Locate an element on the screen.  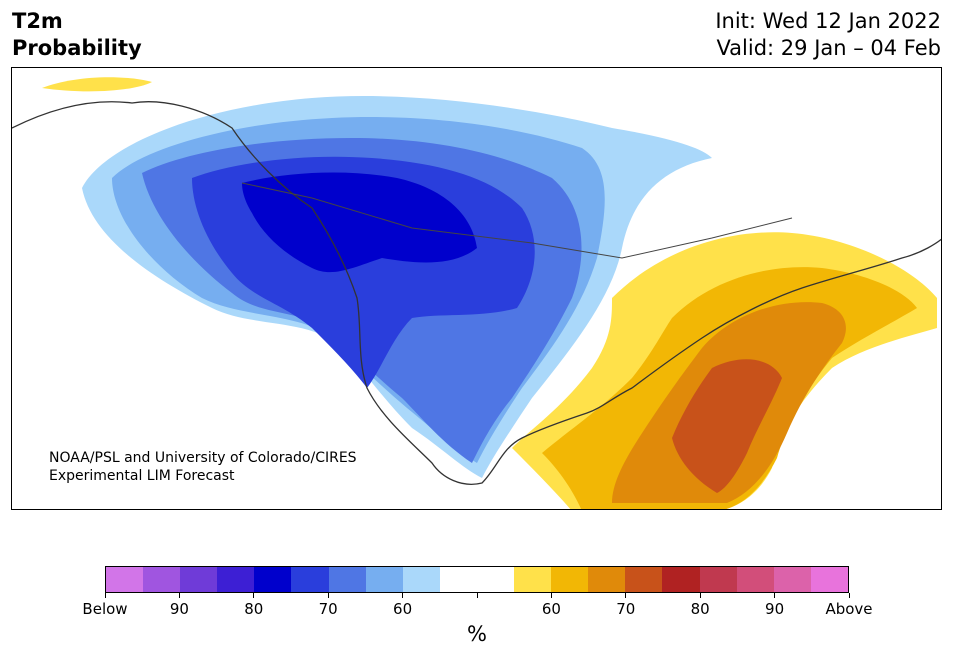
colorbar-tick-label: Above is located at coordinates (849, 609).